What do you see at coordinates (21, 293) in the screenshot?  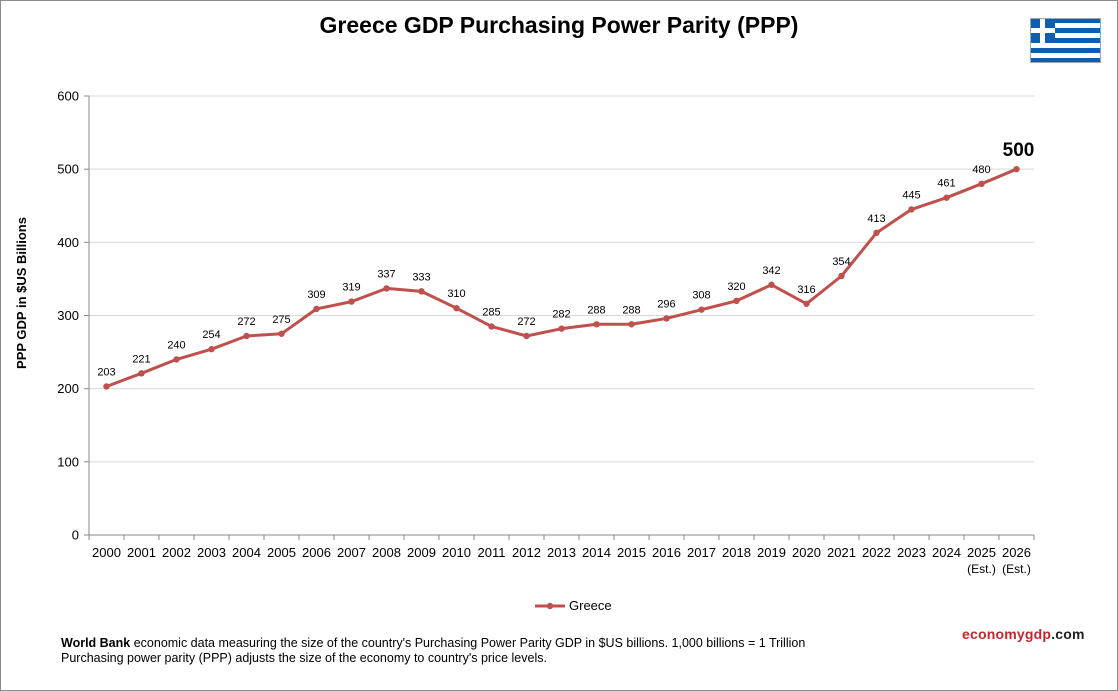 I see `y-axis-label: PPP GDP in $US Billions` at bounding box center [21, 293].